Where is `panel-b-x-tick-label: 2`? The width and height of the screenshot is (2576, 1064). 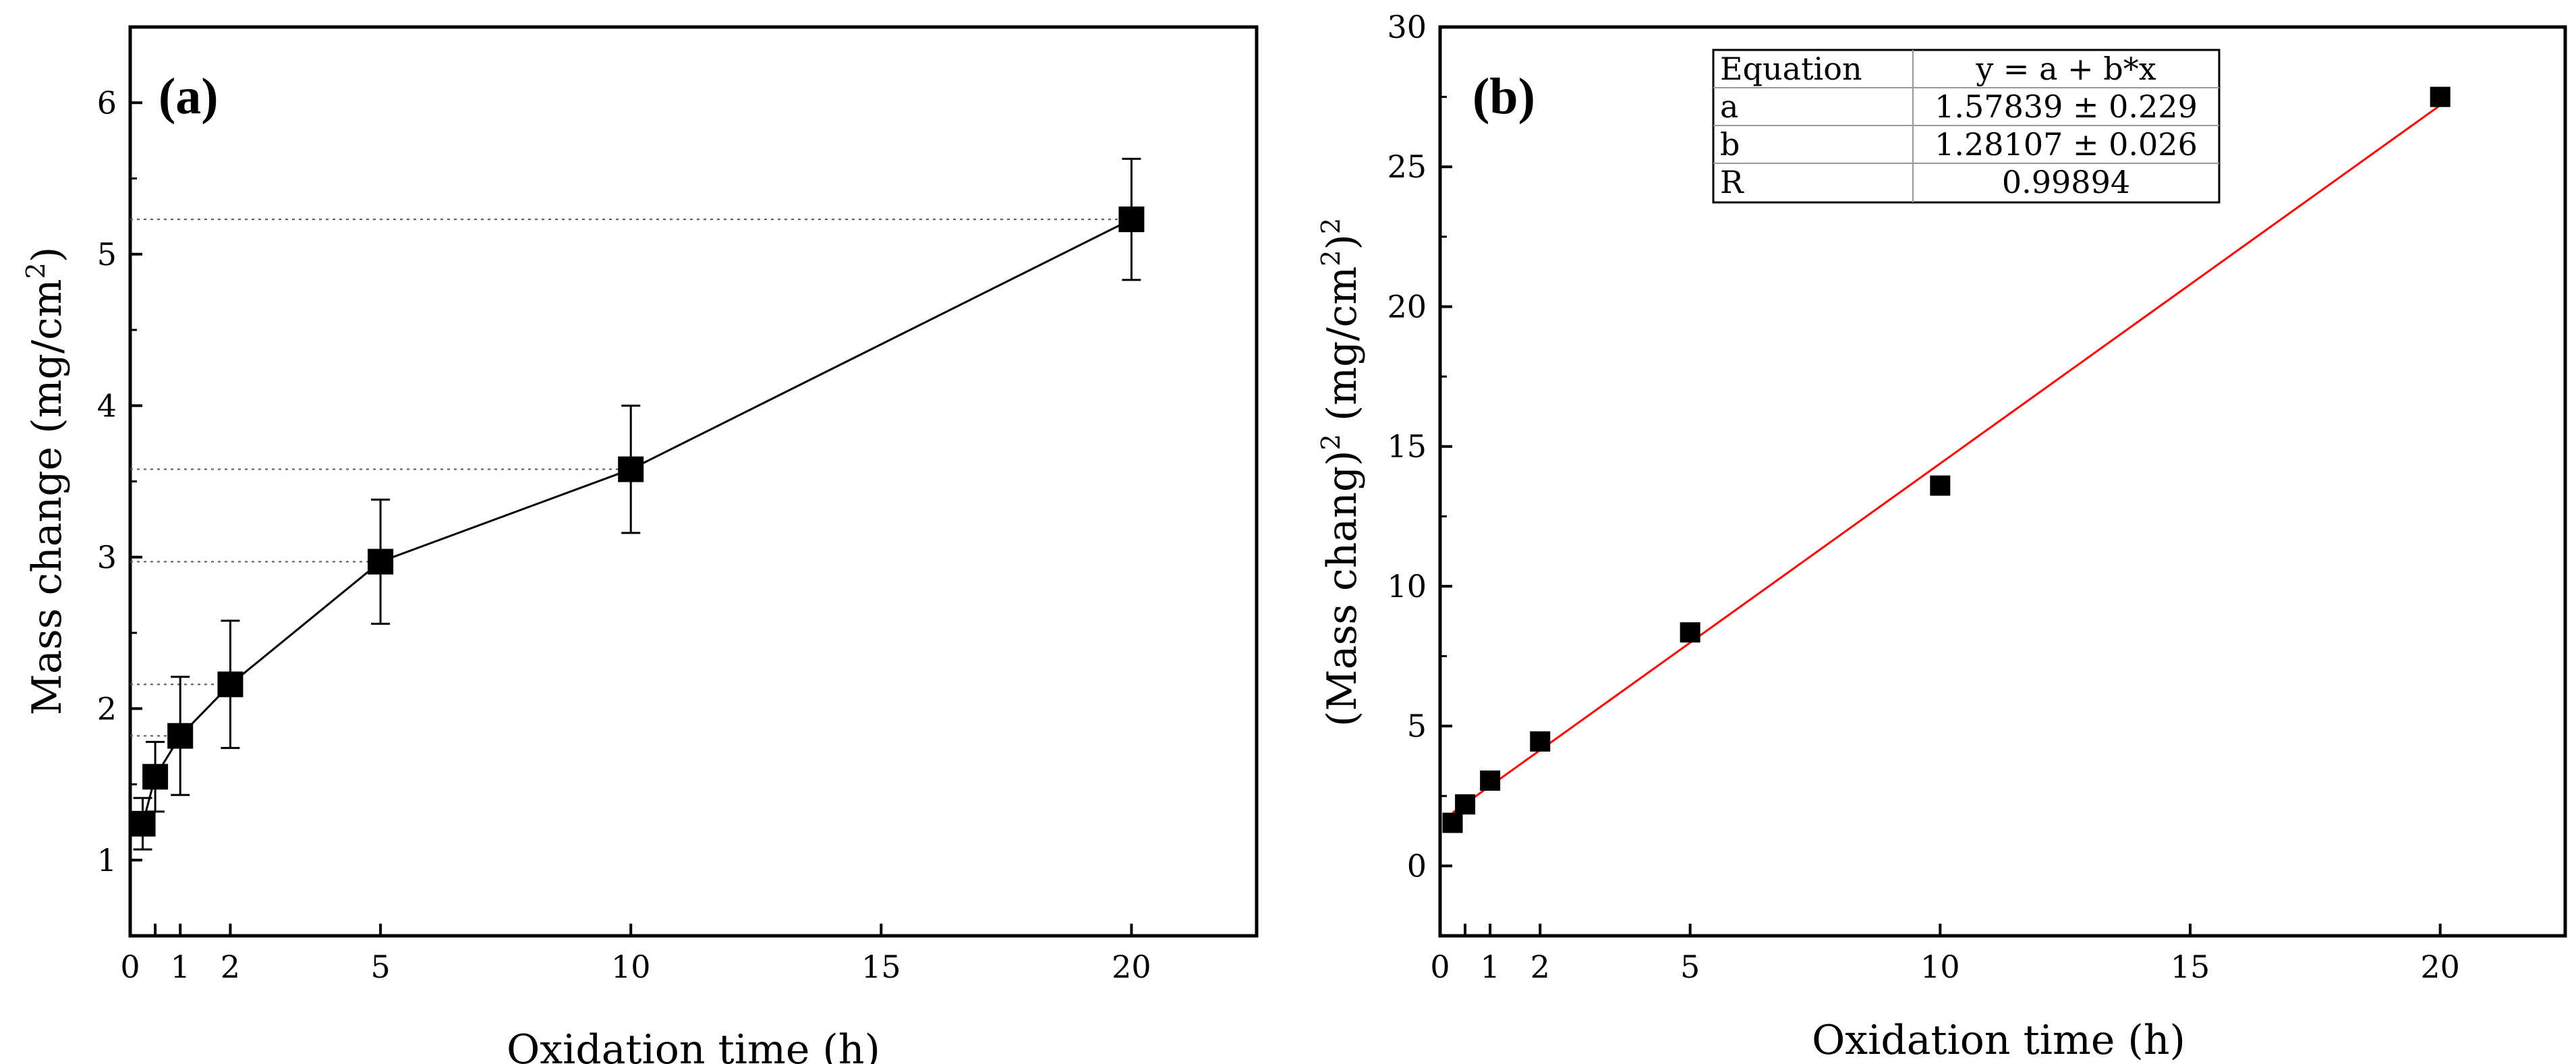 panel-b-x-tick-label: 2 is located at coordinates (1540, 967).